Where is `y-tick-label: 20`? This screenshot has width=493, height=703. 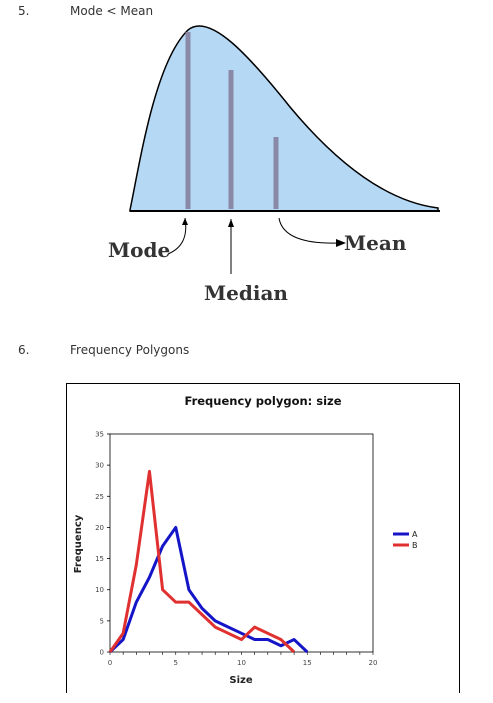
y-tick-label: 20 is located at coordinates (99, 528).